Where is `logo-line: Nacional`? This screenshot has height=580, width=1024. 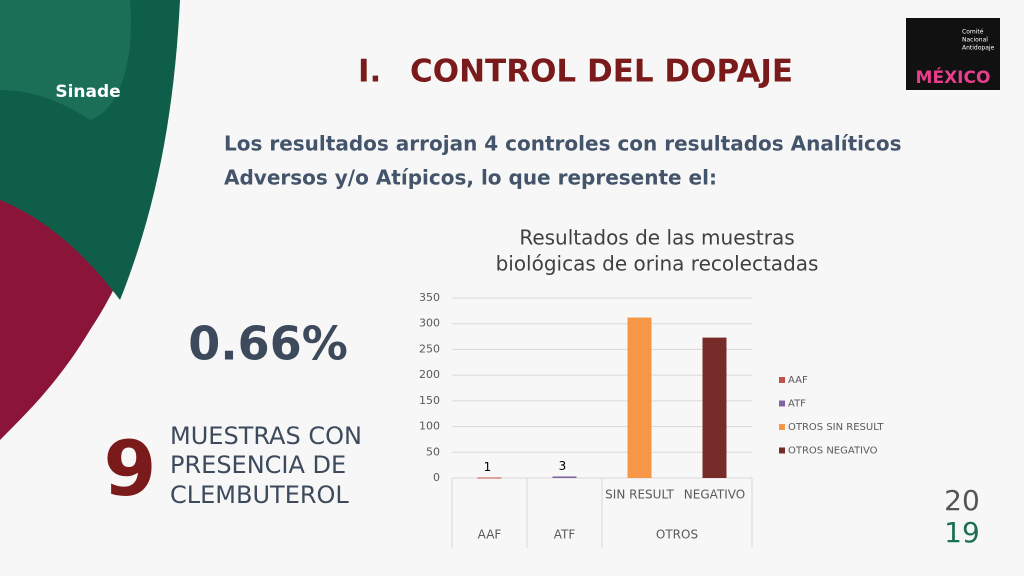 logo-line: Nacional is located at coordinates (975, 40).